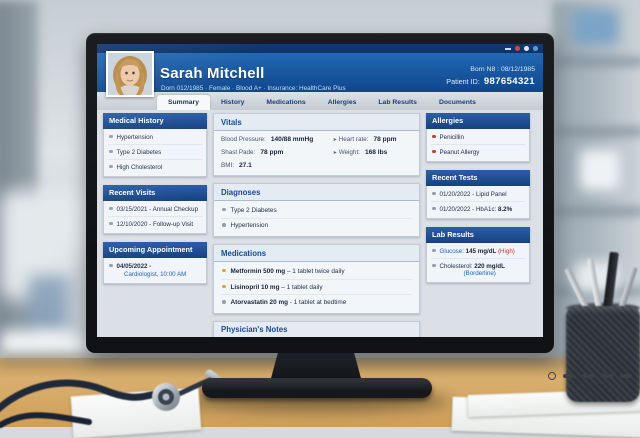  I want to click on physician-notes-title: Physician's Notes, so click(316, 329).